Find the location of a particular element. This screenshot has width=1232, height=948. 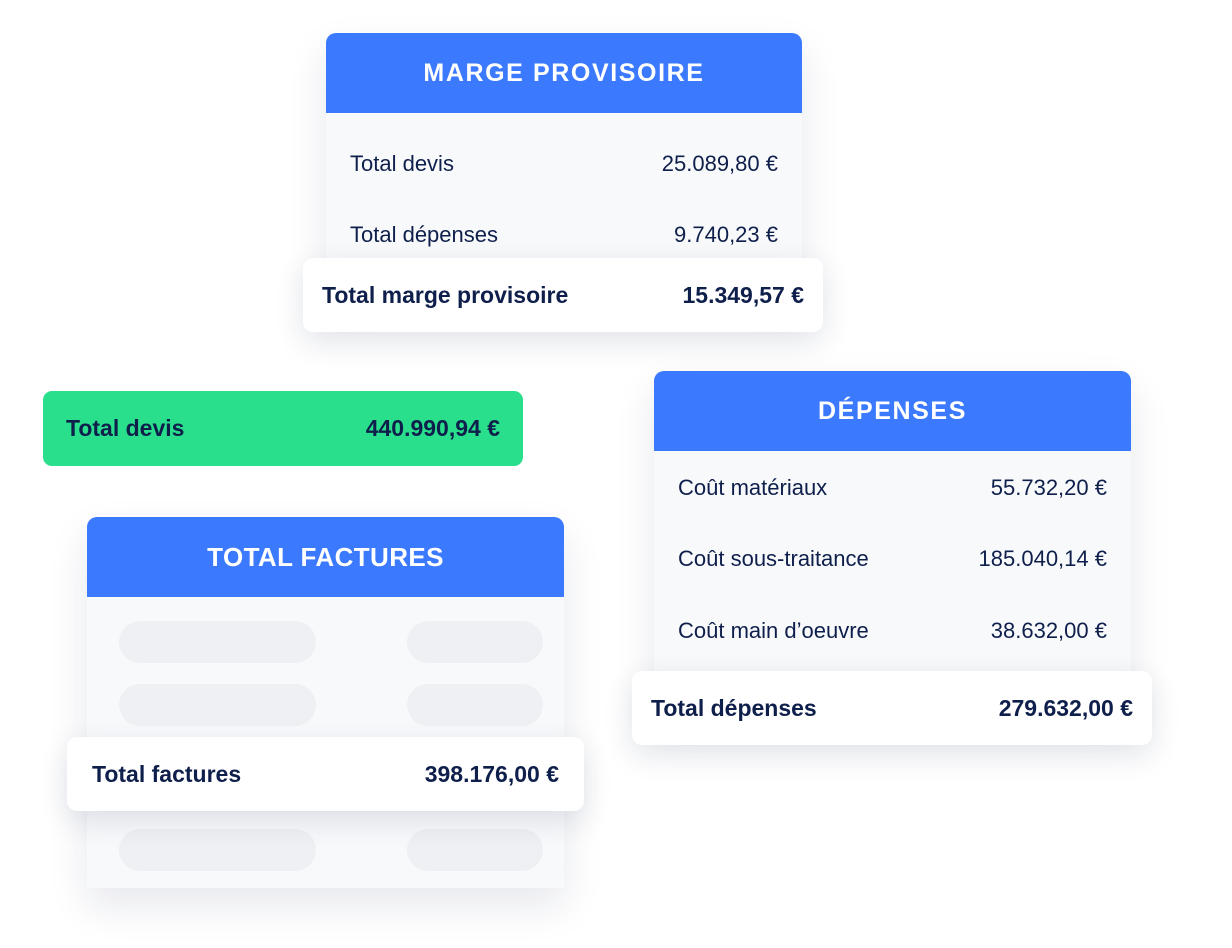

marge-row-total-depenses: Total dépenses 9.740,23 € is located at coordinates (564, 235).